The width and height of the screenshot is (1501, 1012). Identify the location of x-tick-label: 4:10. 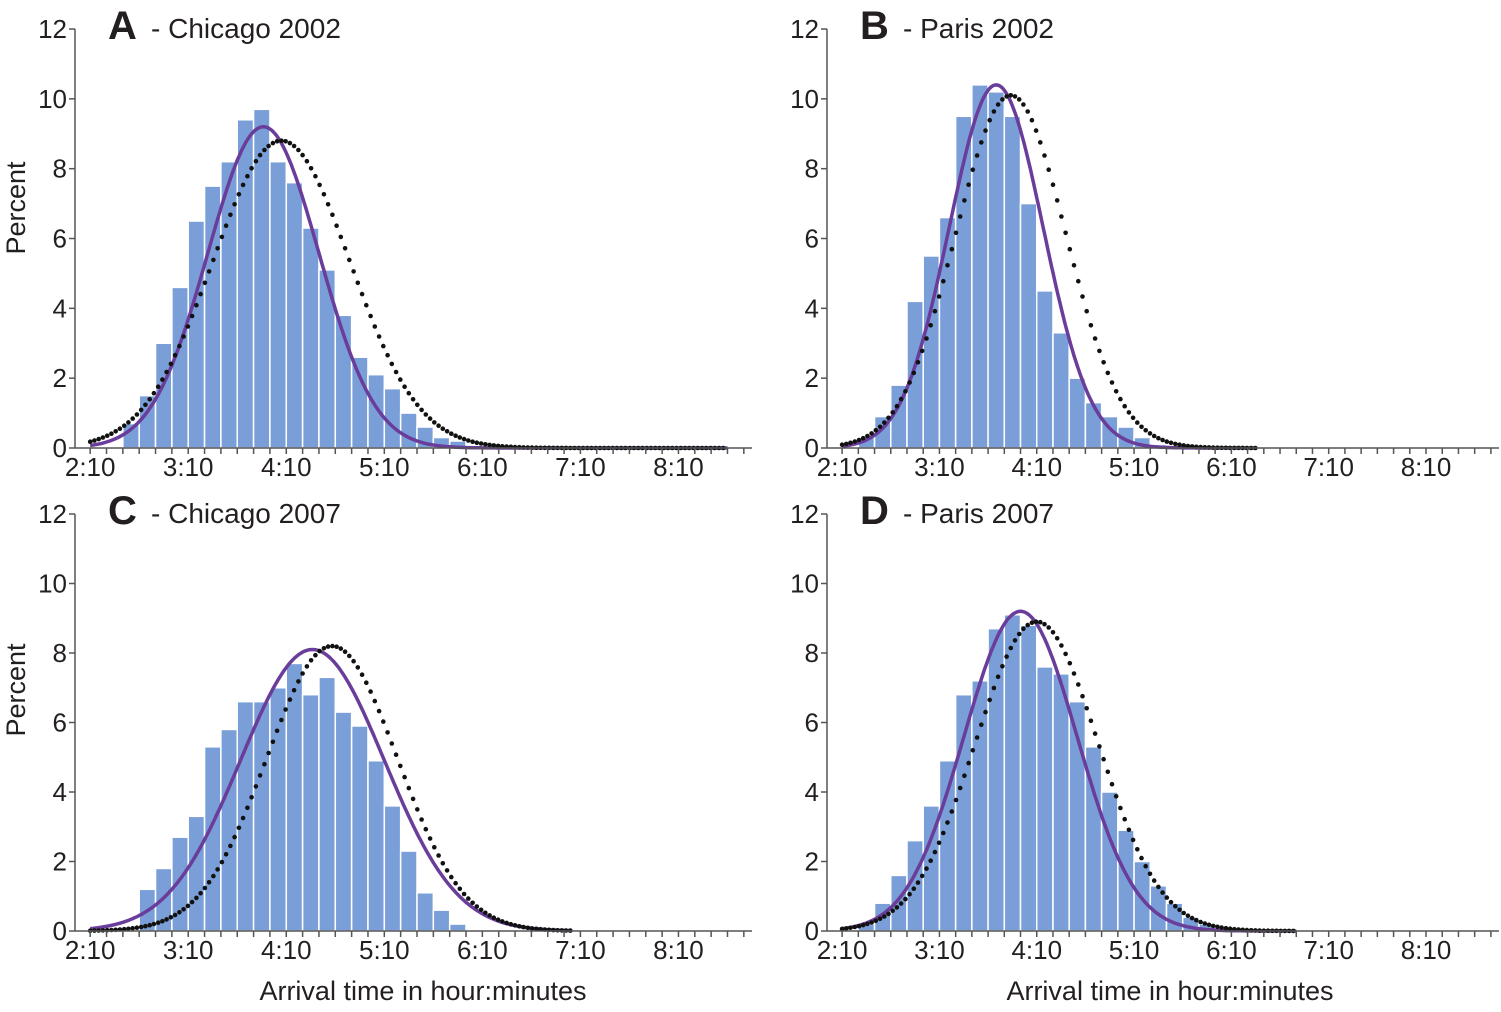
(1036, 467).